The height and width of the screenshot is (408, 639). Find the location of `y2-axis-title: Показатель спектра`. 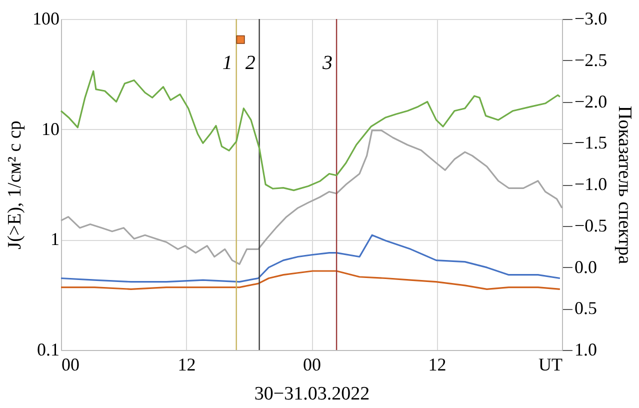

y2-axis-title: Показатель спектра is located at coordinates (625, 185).